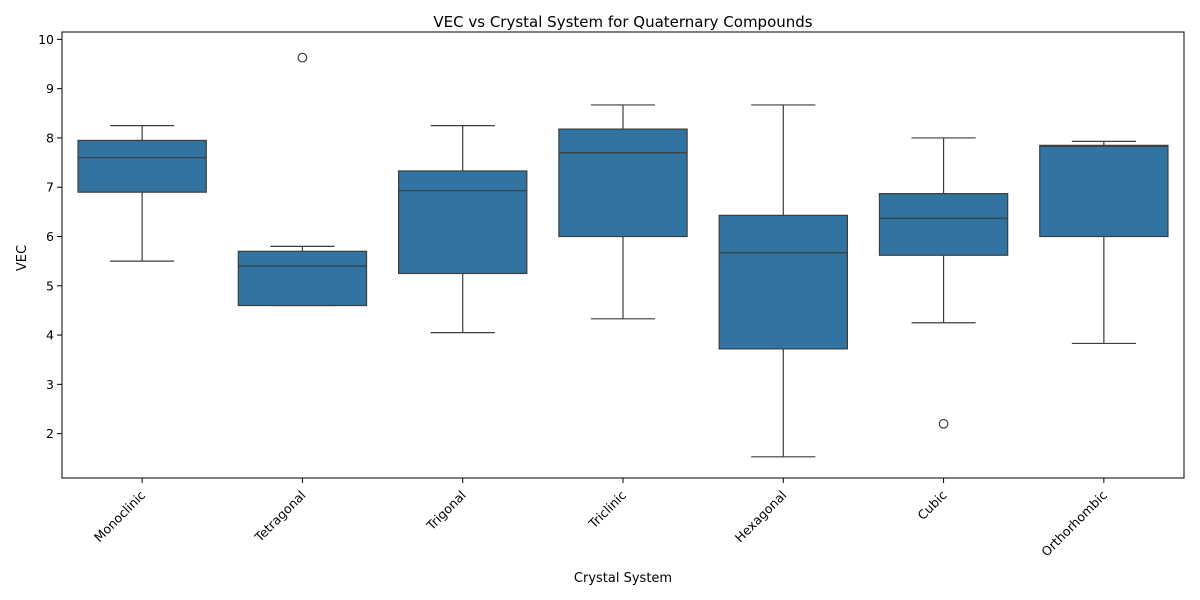 The image size is (1200, 600). What do you see at coordinates (119, 515) in the screenshot?
I see `x-tick-label: Monoclinic` at bounding box center [119, 515].